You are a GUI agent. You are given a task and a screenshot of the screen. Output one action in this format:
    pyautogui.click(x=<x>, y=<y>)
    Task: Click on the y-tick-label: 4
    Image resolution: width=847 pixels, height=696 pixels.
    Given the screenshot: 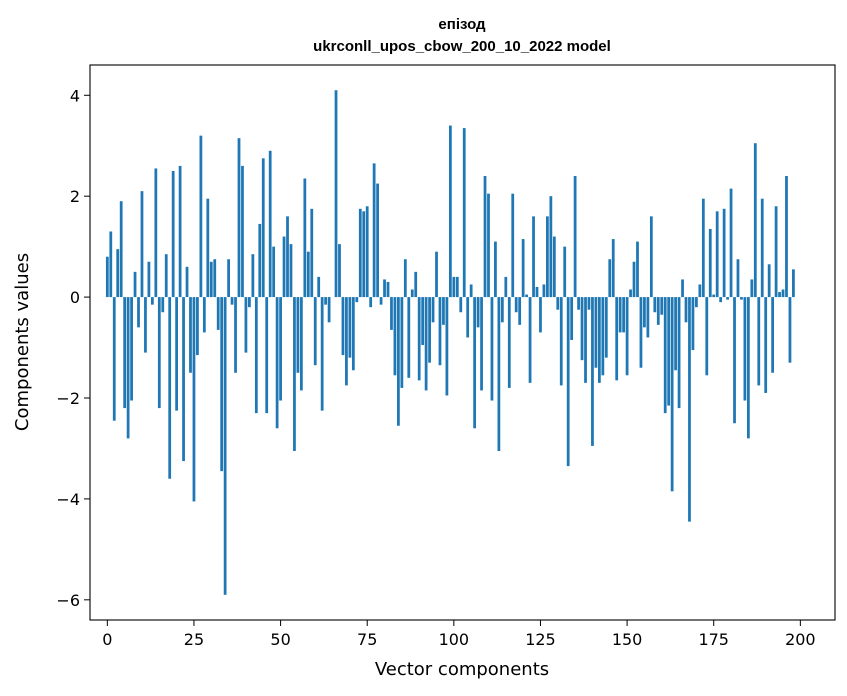 What is the action you would take?
    pyautogui.click(x=75, y=95)
    